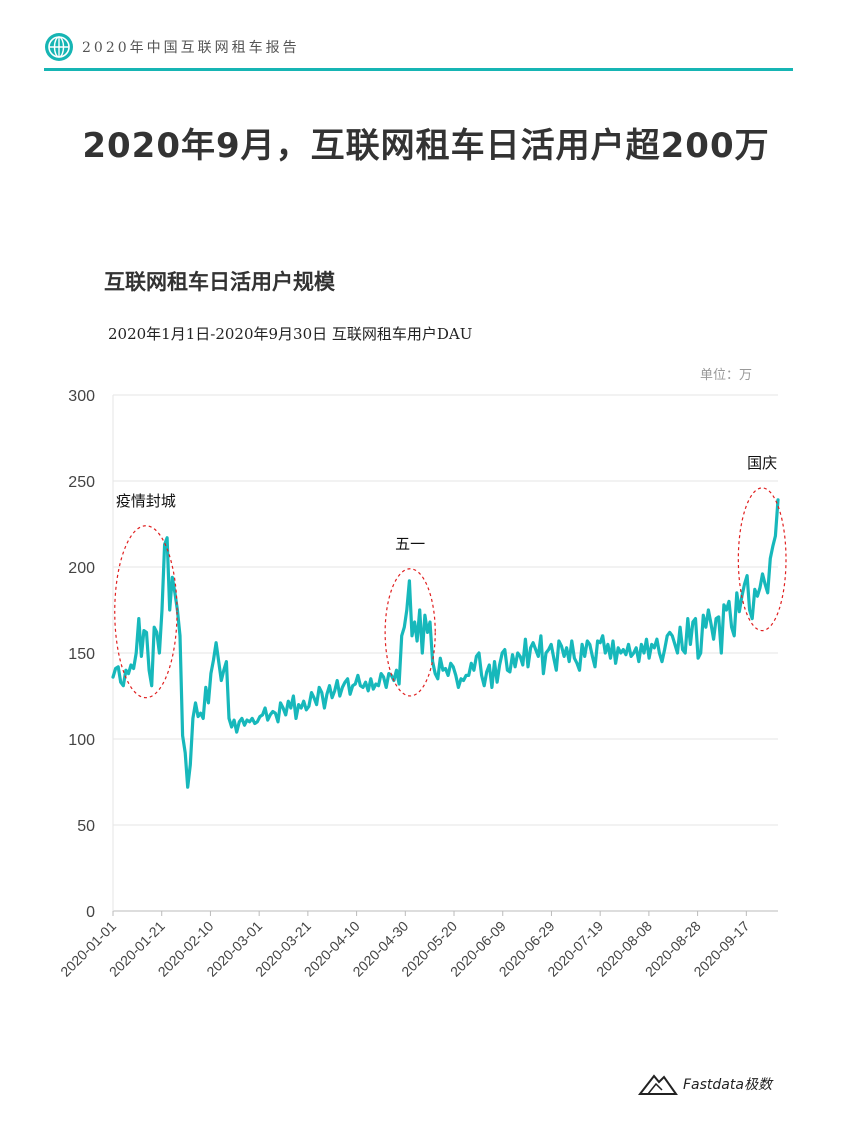 The image size is (852, 1136). What do you see at coordinates (81, 568) in the screenshot?
I see `y-tick-label: 200` at bounding box center [81, 568].